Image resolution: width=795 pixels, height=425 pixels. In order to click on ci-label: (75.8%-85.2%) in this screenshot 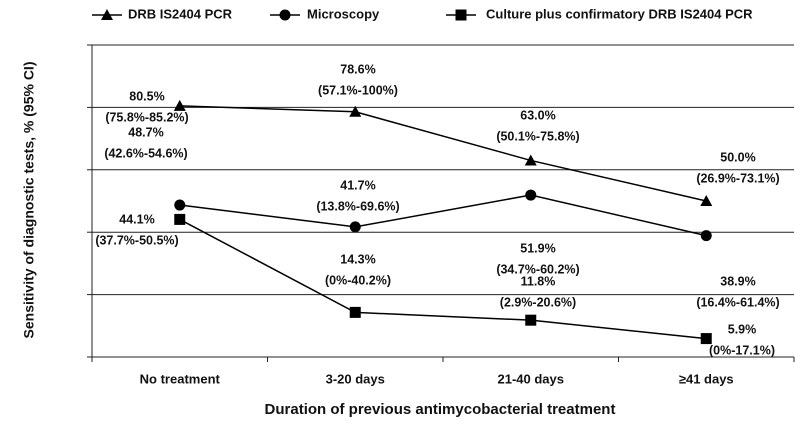, I will do `click(146, 117)`.